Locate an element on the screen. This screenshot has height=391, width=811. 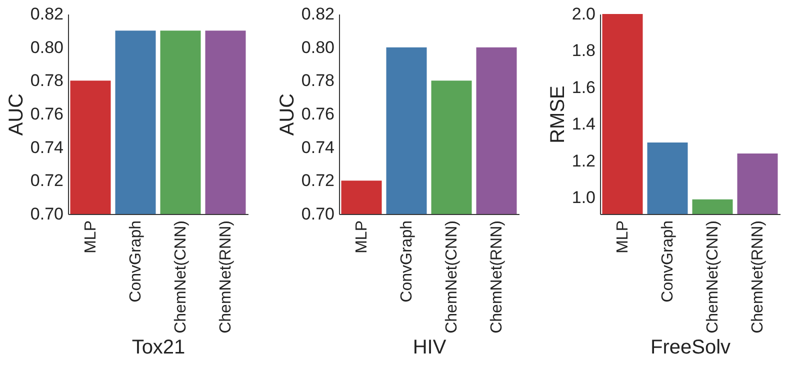
x-axis-title: FreeSolv is located at coordinates (690, 347).